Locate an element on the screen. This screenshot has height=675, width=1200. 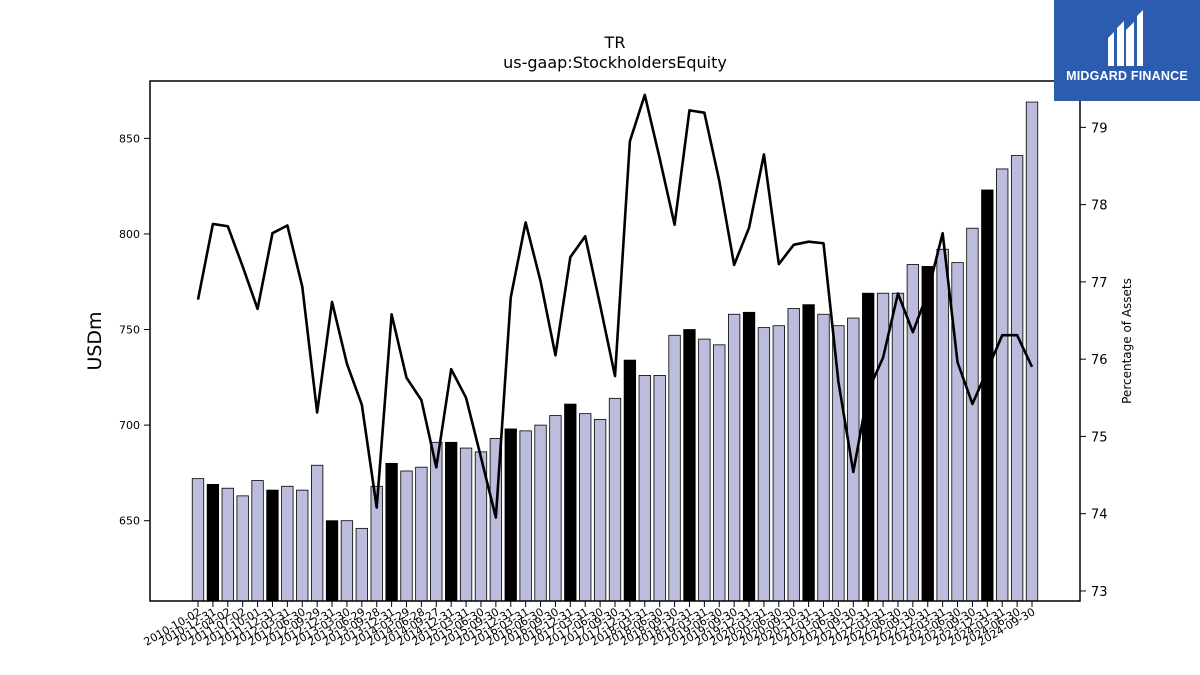
y-tick-label: 650 is located at coordinates (129, 521).